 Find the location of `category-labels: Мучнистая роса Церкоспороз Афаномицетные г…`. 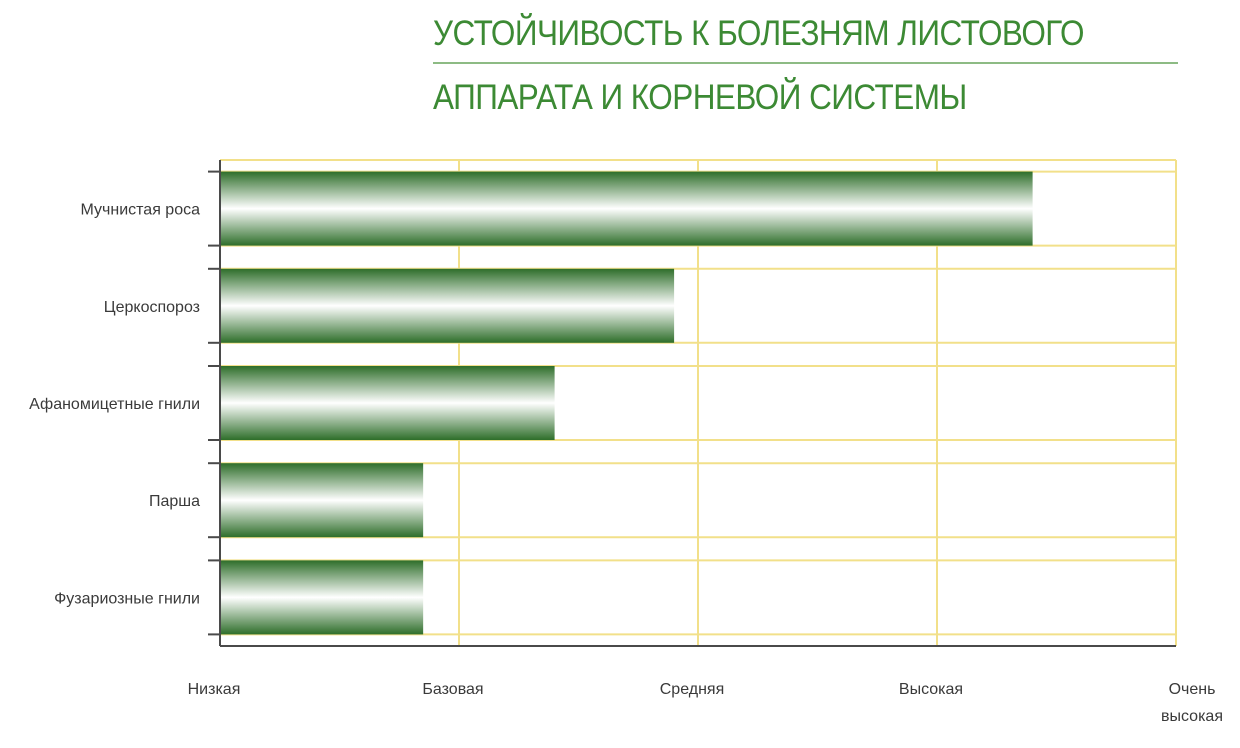

category-labels: Мучнистая роса Церкоспороз Афаномицетные г… is located at coordinates (114, 405).